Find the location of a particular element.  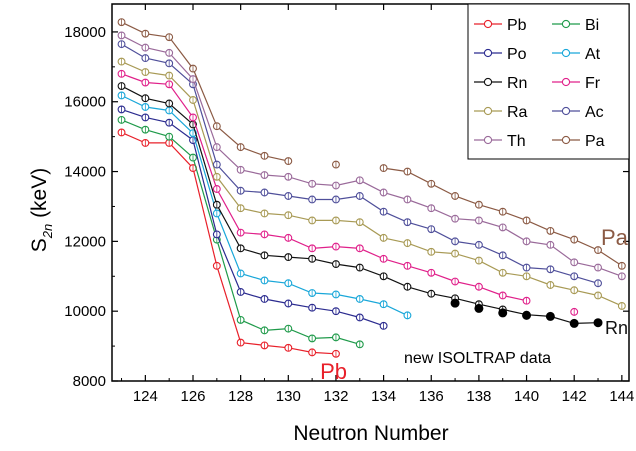

isoltrap-annotation: new ISOLTRAP data is located at coordinates (477, 358).